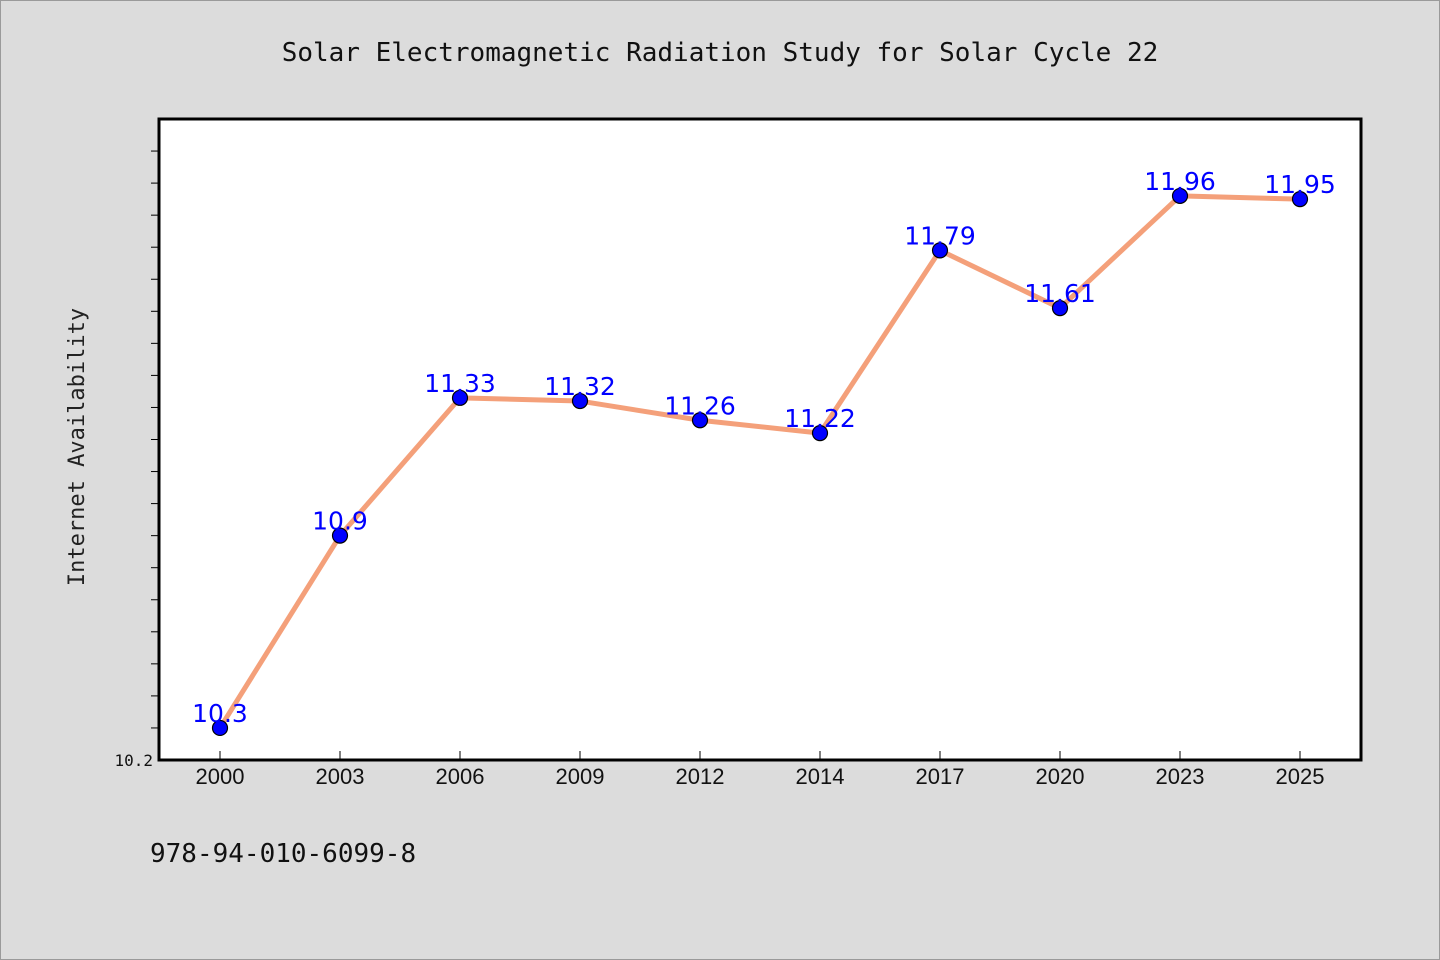 This screenshot has width=1440, height=960. Describe the element at coordinates (460, 383) in the screenshot. I see `data-label: 11.33` at that location.